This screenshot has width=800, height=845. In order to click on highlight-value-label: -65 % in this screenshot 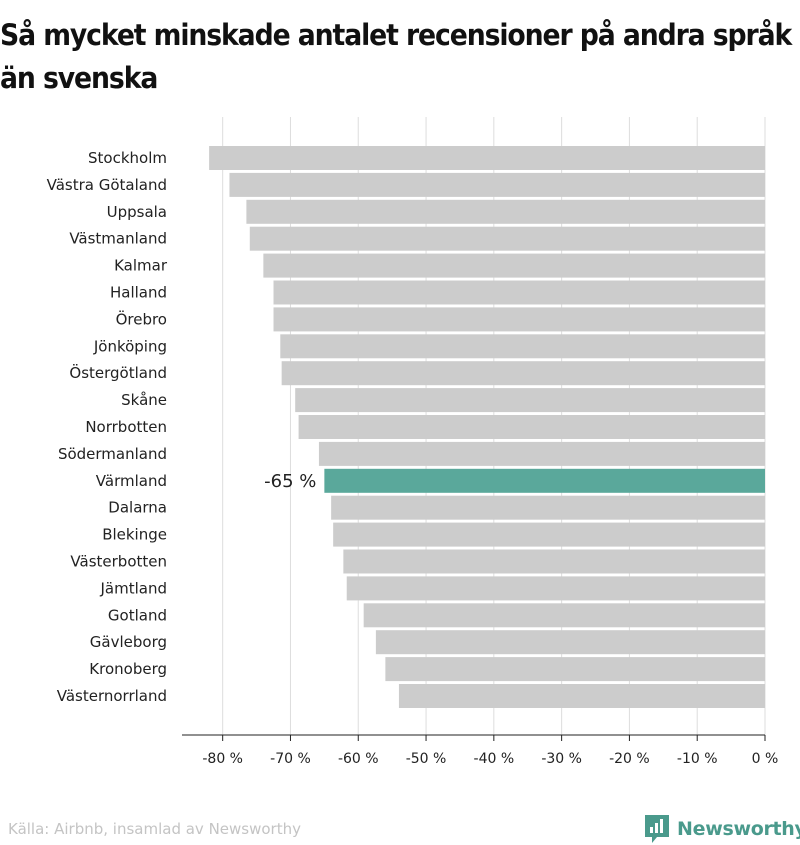, I will do `click(290, 481)`.